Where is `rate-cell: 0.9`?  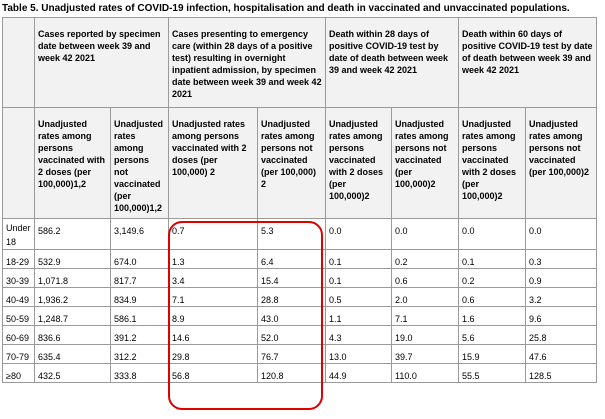
rate-cell: 0.9 is located at coordinates (561, 278).